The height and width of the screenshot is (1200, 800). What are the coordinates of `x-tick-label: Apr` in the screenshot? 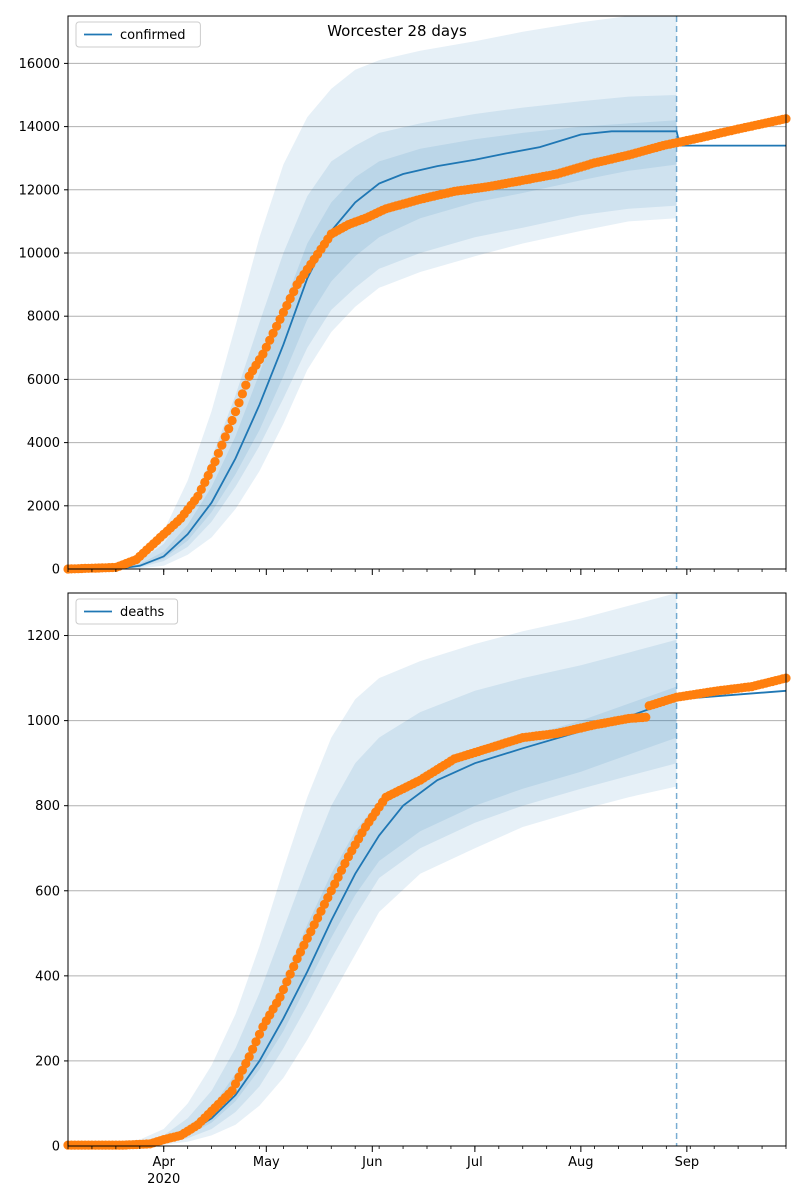 It's located at (163, 1162).